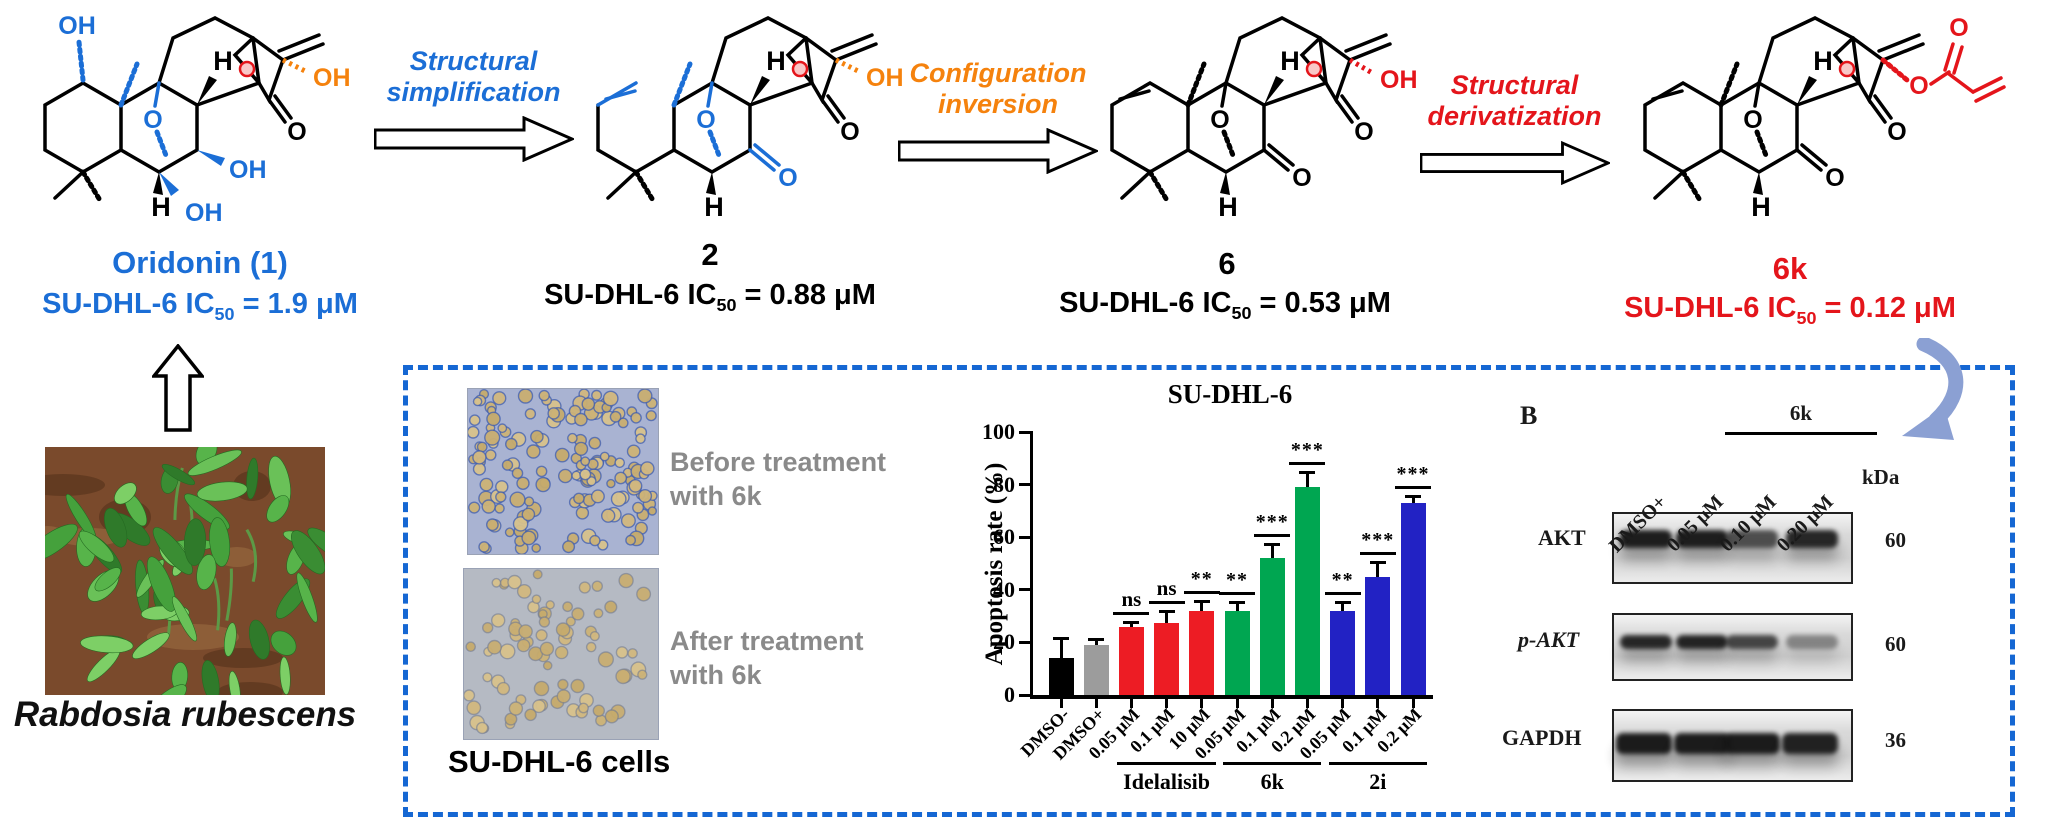  Describe the element at coordinates (1933, 389) in the screenshot. I see `curved-arrow-down-icon` at that location.